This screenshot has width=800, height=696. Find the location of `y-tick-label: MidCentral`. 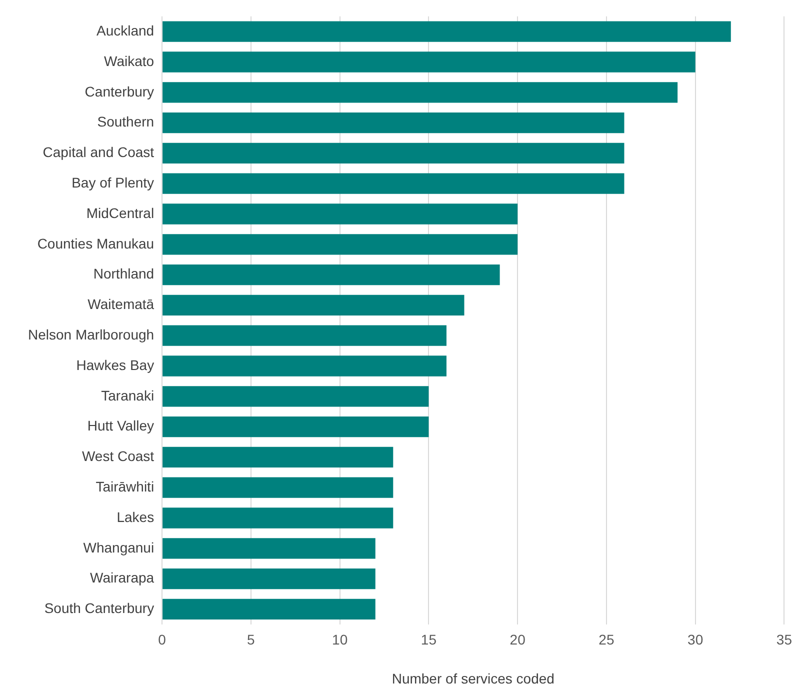

y-tick-label: MidCentral is located at coordinates (120, 212).